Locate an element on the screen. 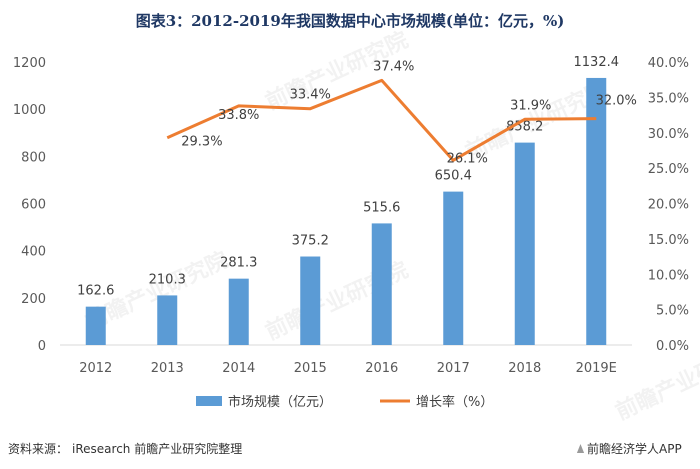 This screenshot has width=700, height=469. y-right-tick-label: 20.0% is located at coordinates (668, 205).